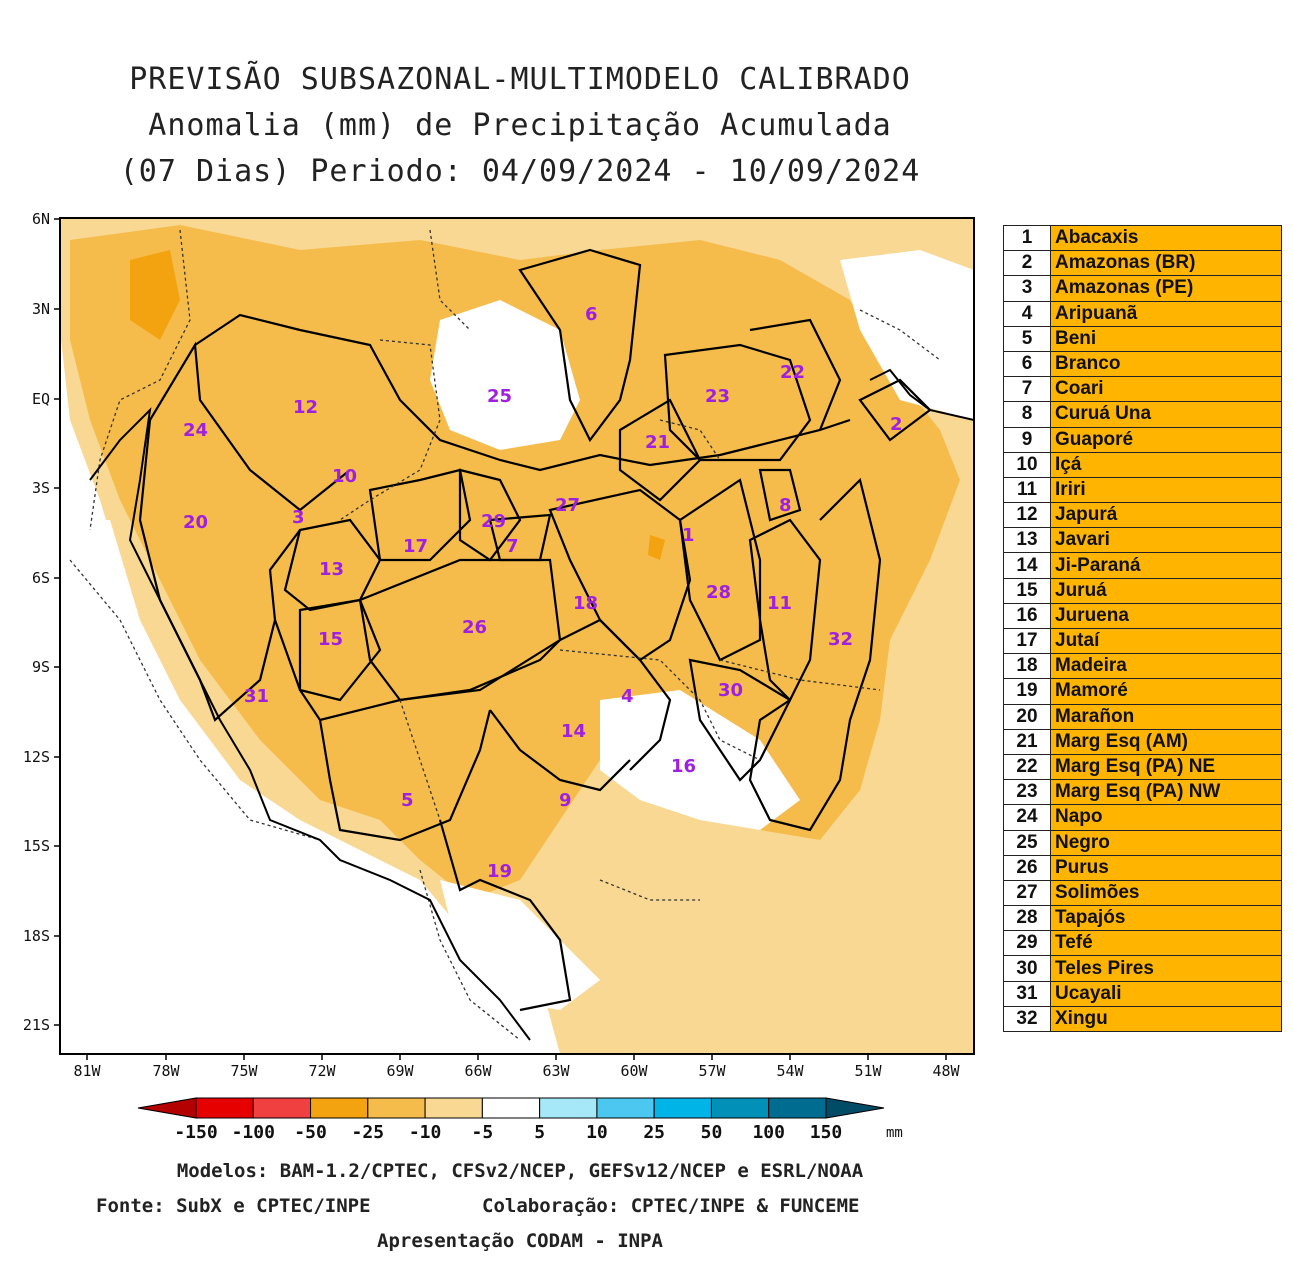 This screenshot has height=1275, width=1293. What do you see at coordinates (474, 627) in the screenshot?
I see `map-label-26: 26` at bounding box center [474, 627].